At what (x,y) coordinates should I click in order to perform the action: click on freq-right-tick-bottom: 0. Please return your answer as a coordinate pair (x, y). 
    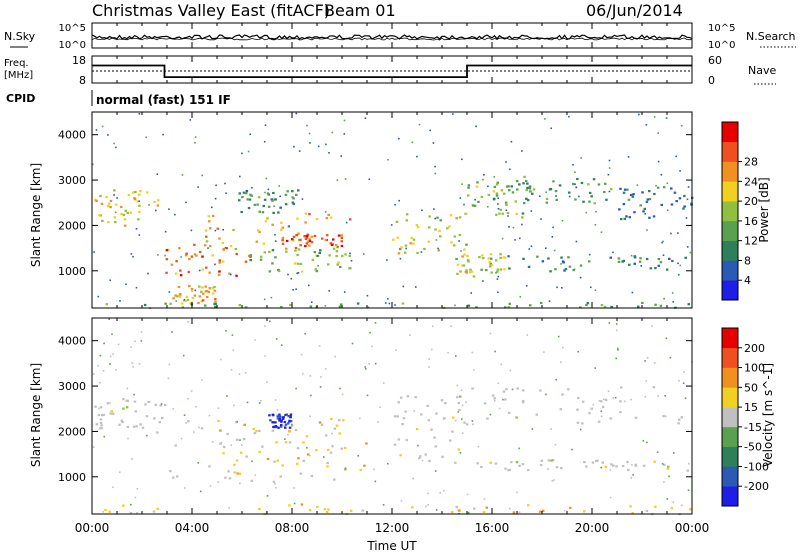
    Looking at the image, I should click on (711, 80).